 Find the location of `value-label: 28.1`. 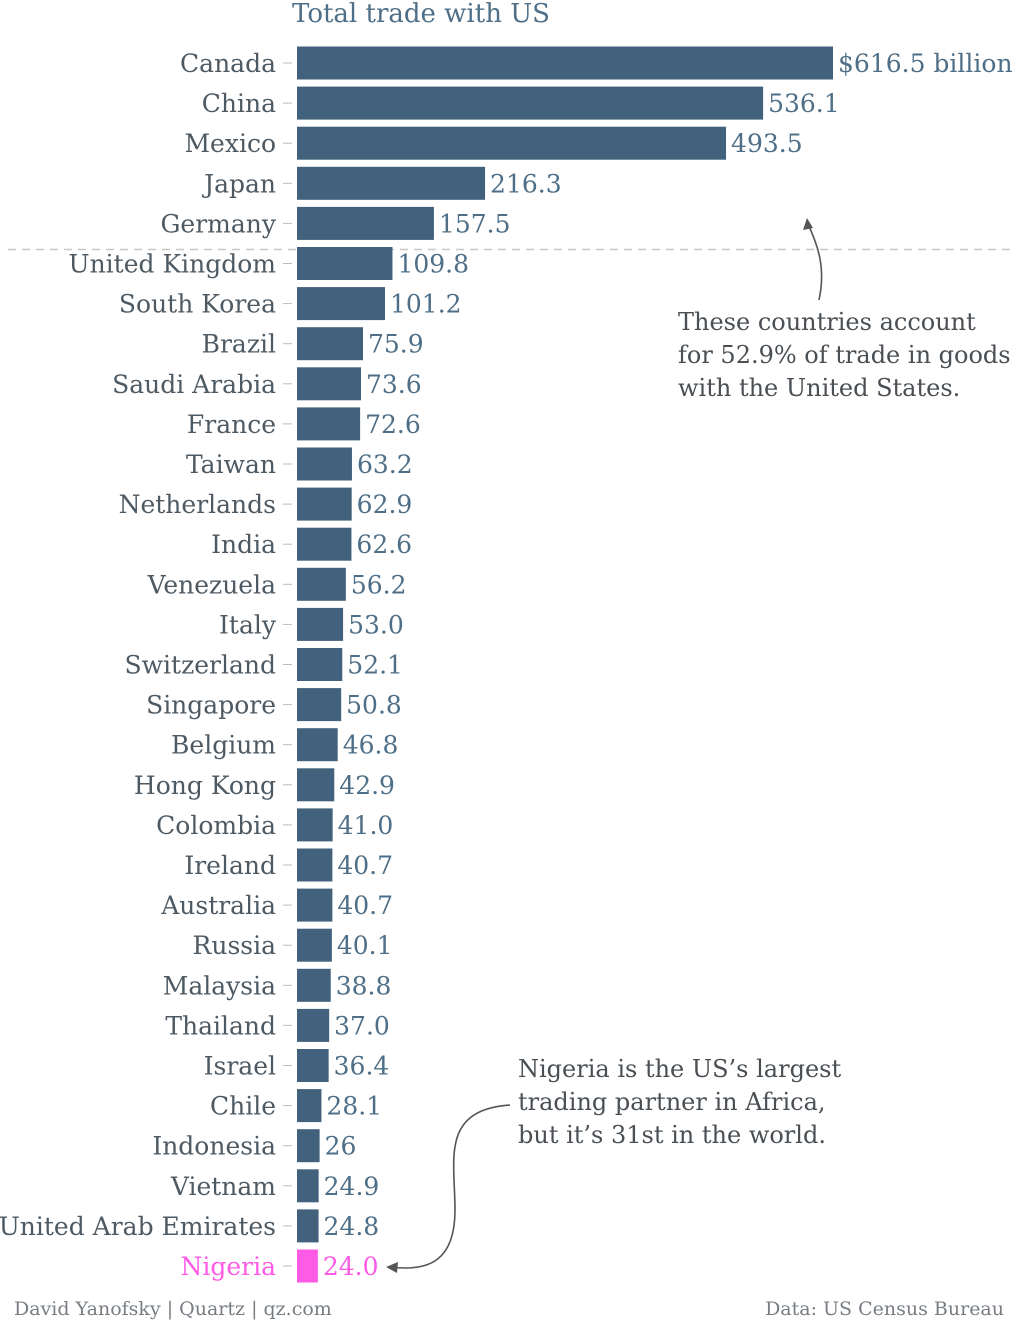

value-label: 28.1 is located at coordinates (354, 1106).